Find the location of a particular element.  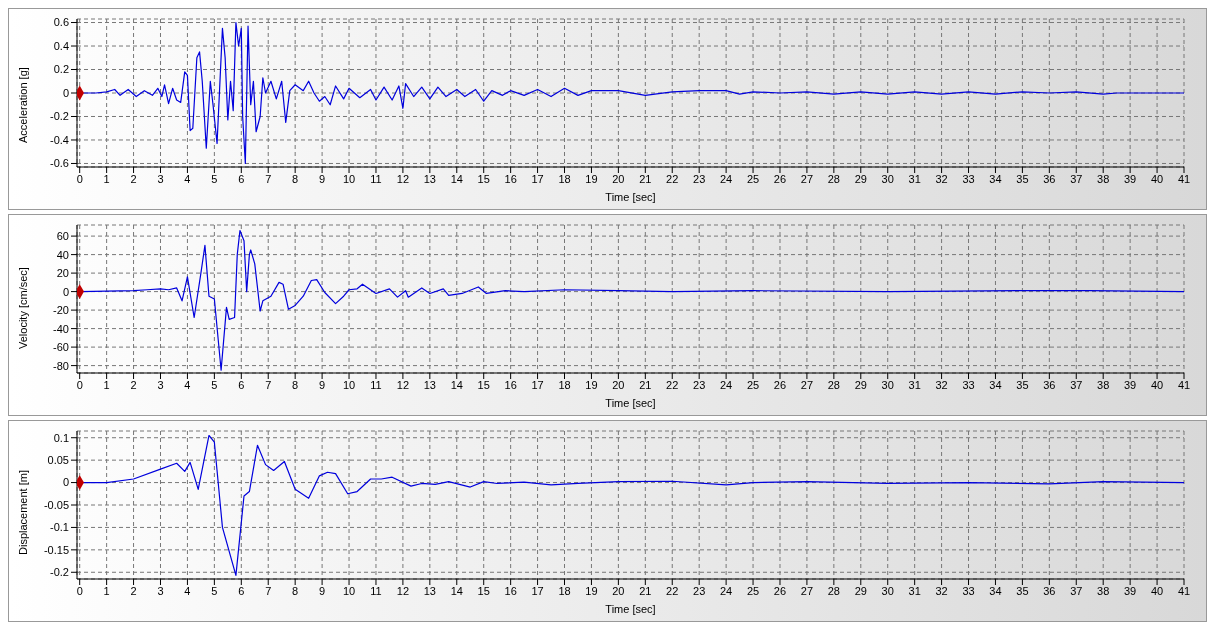

y-tick-label: 20 is located at coordinates (62, 273).